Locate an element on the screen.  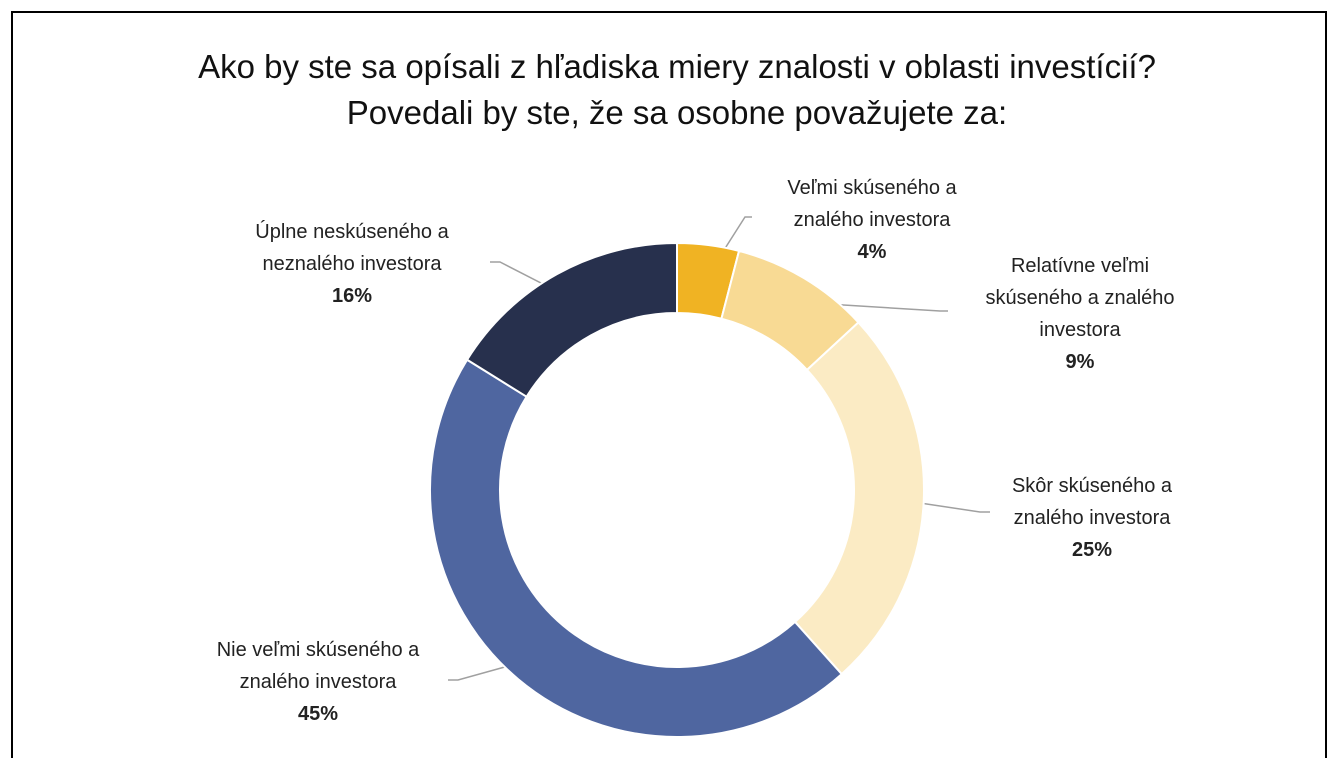
value-label: 4% is located at coordinates (872, 252).